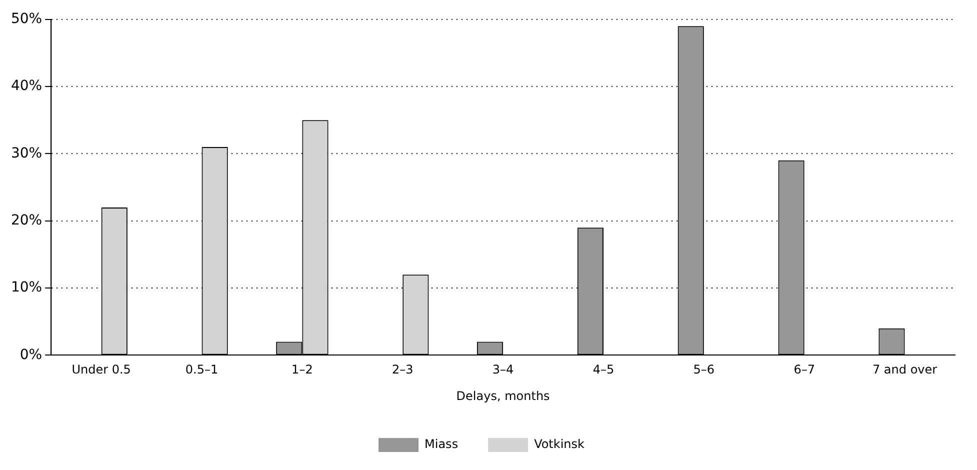 The image size is (977, 470). What do you see at coordinates (559, 444) in the screenshot?
I see `legend-label: Votkinsk` at bounding box center [559, 444].